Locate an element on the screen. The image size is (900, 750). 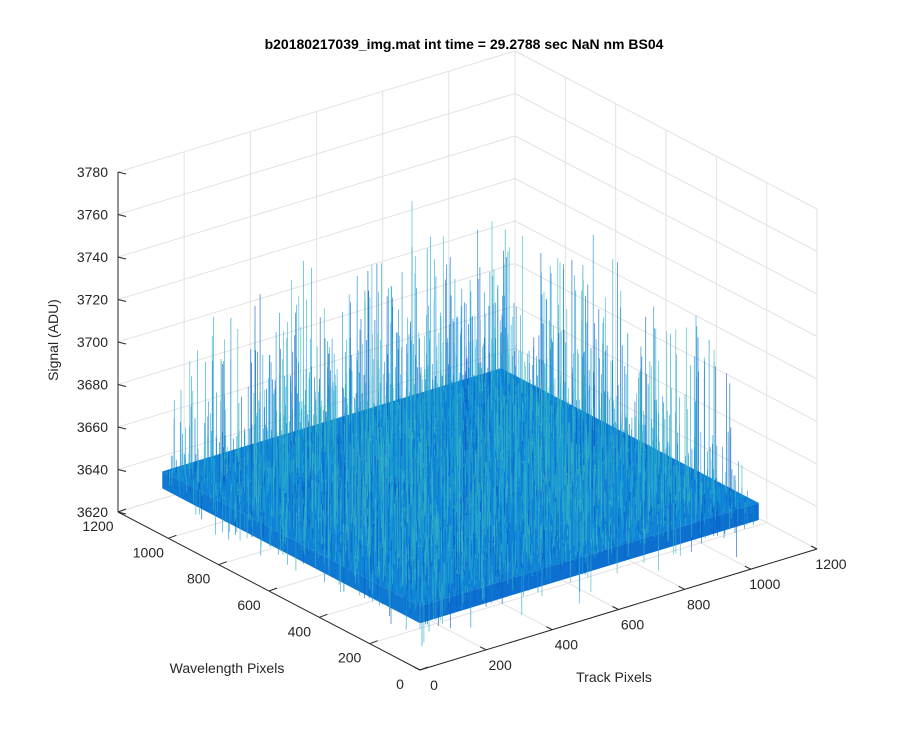
z-tick-label: 3680 is located at coordinates (92, 385).